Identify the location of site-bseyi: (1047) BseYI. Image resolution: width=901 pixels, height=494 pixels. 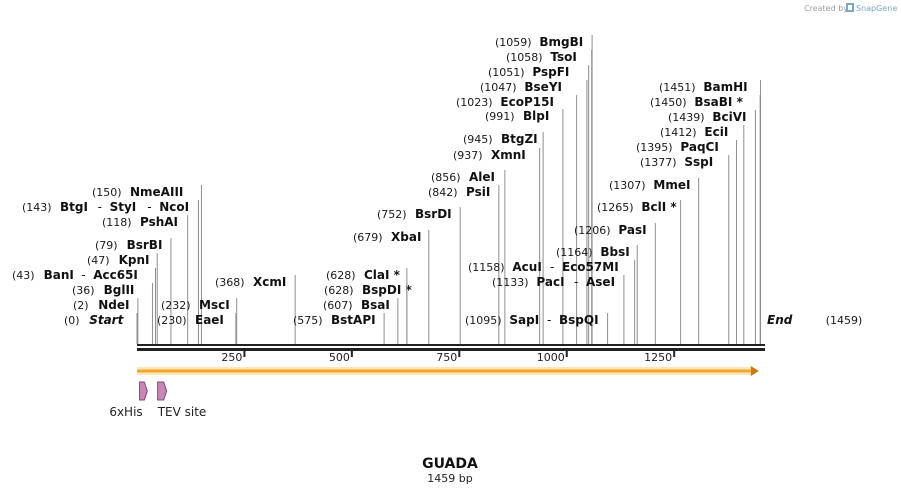
(534, 212).